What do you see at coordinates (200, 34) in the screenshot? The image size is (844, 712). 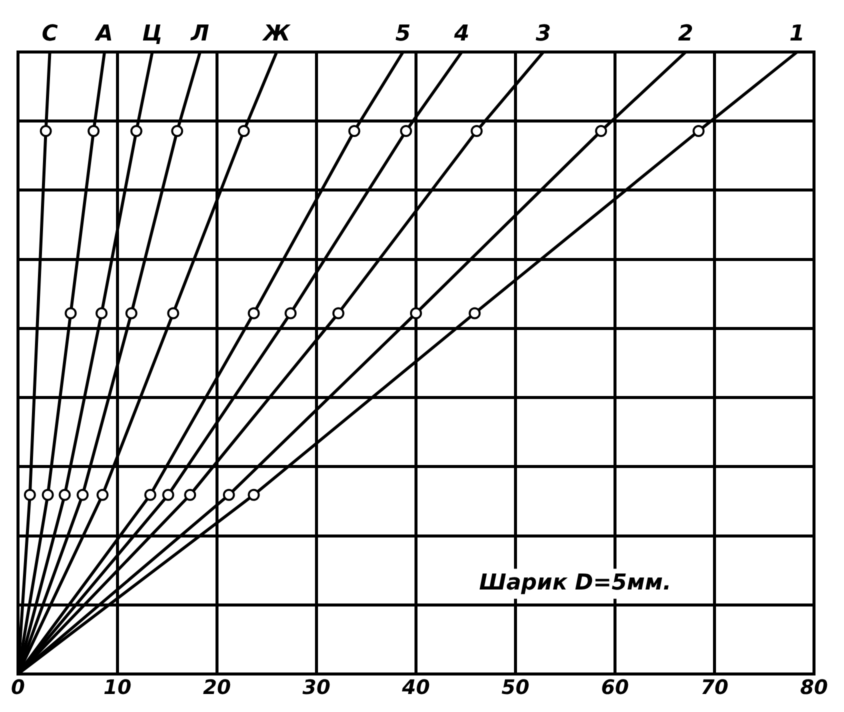 I see `series-label: Л` at bounding box center [200, 34].